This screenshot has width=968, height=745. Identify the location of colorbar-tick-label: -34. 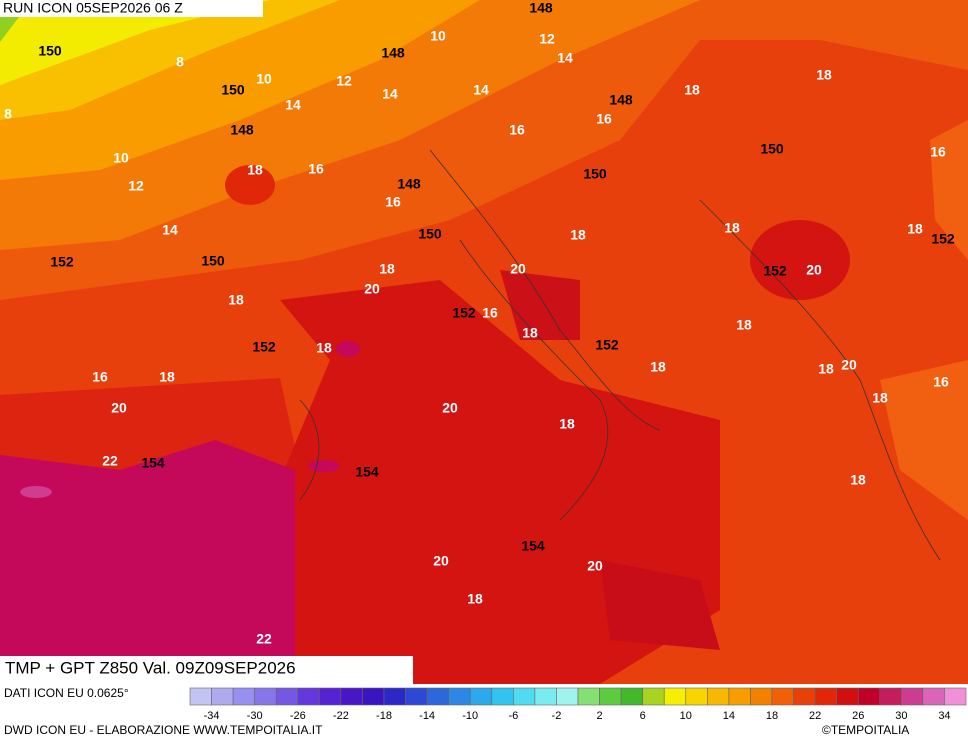
(212, 716).